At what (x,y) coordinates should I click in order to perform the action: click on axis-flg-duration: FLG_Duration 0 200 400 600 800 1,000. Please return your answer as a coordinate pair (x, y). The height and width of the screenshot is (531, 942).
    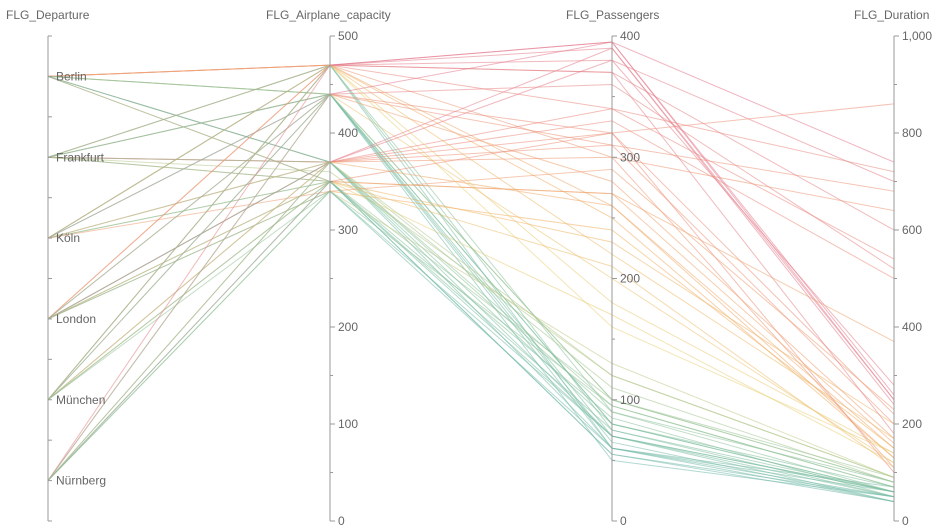
    Looking at the image, I should click on (893, 268).